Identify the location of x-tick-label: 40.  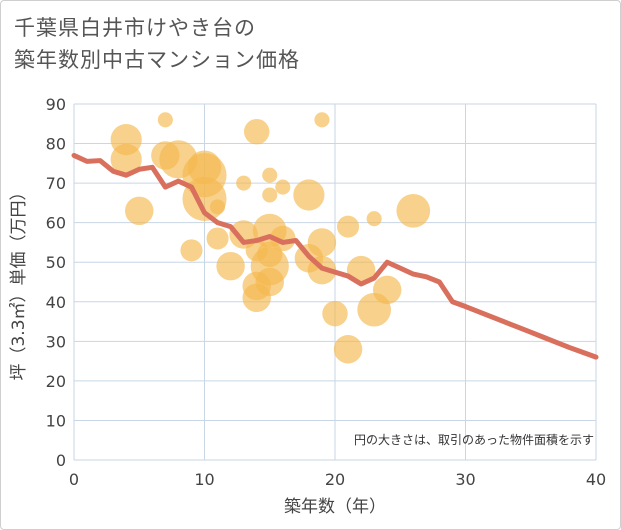
(596, 479).